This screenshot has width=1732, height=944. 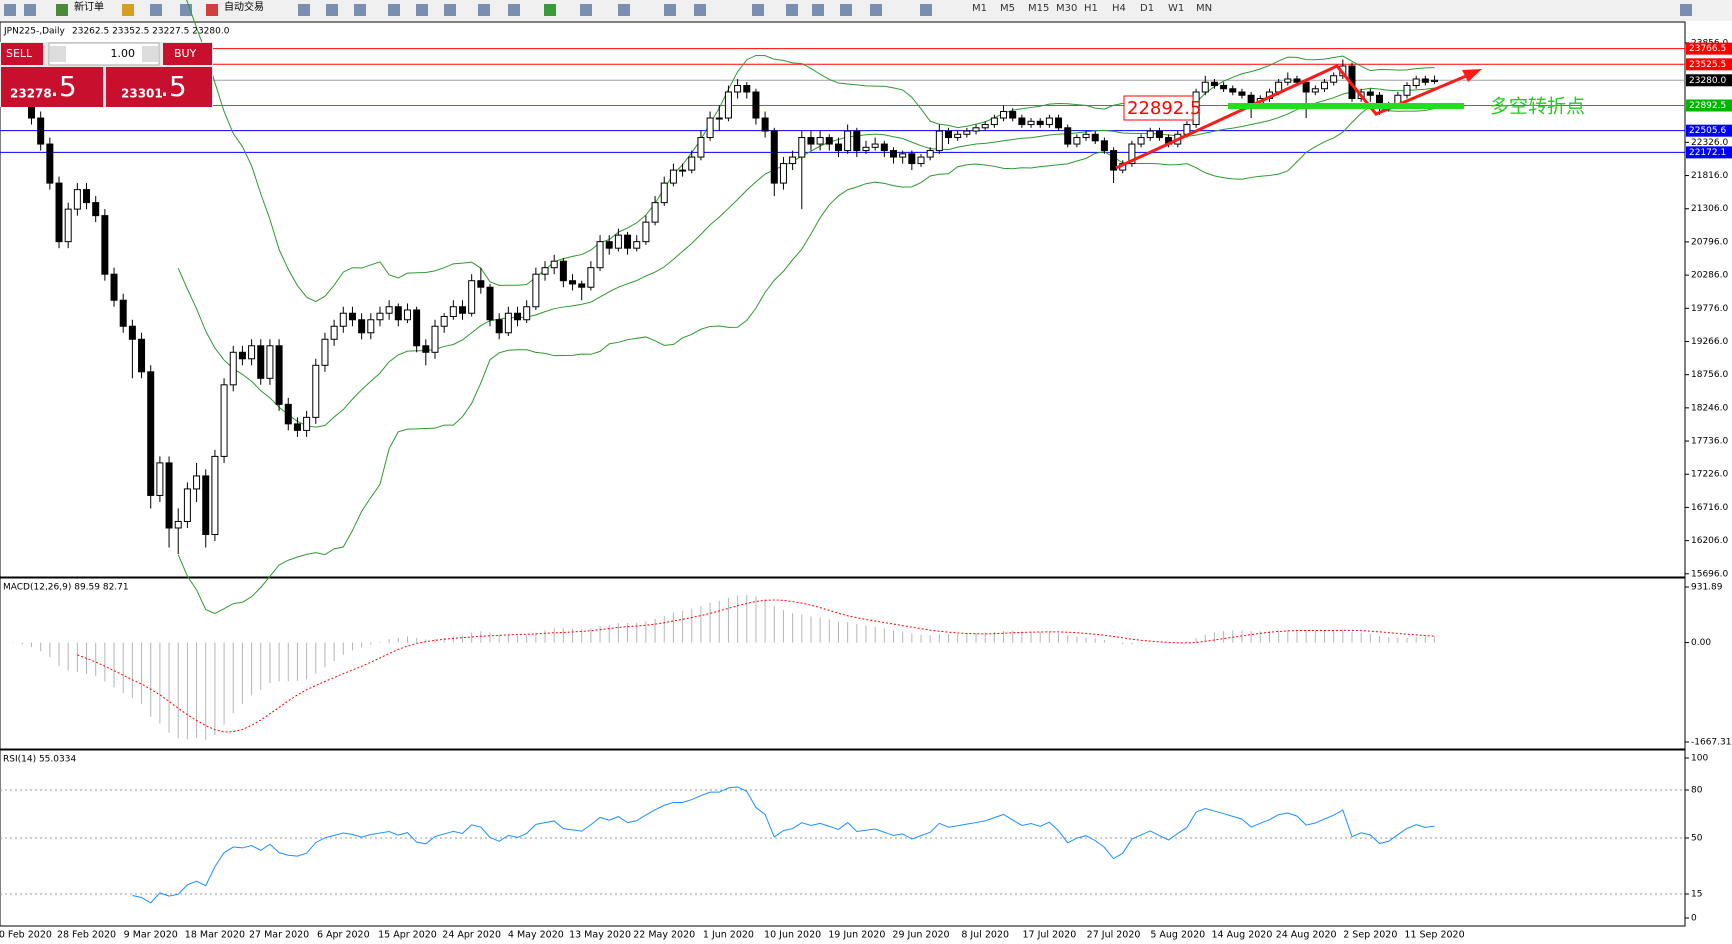 I want to click on x-tick-label: 24 Apr 2020, so click(x=471, y=935).